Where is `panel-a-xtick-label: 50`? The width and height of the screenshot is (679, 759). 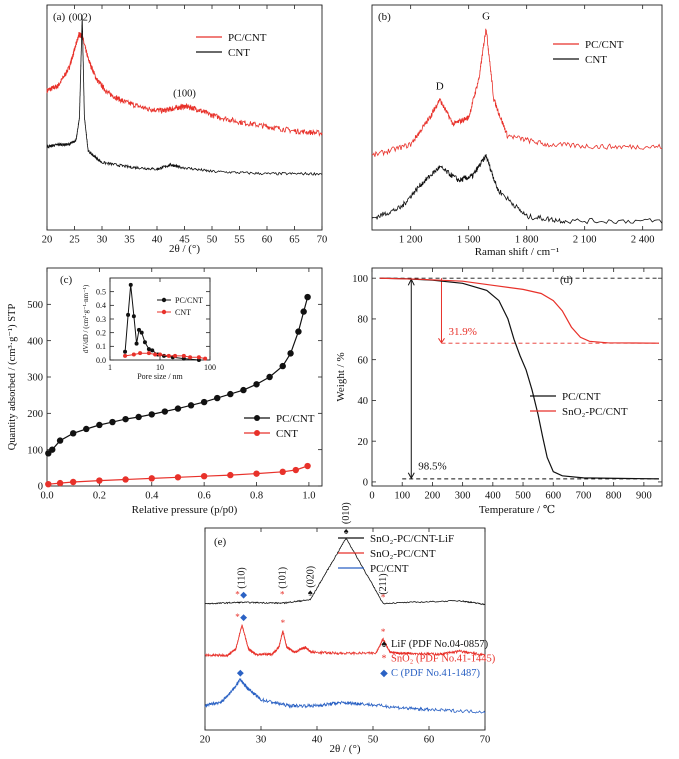 panel-a-xtick-label: 50 is located at coordinates (212, 240).